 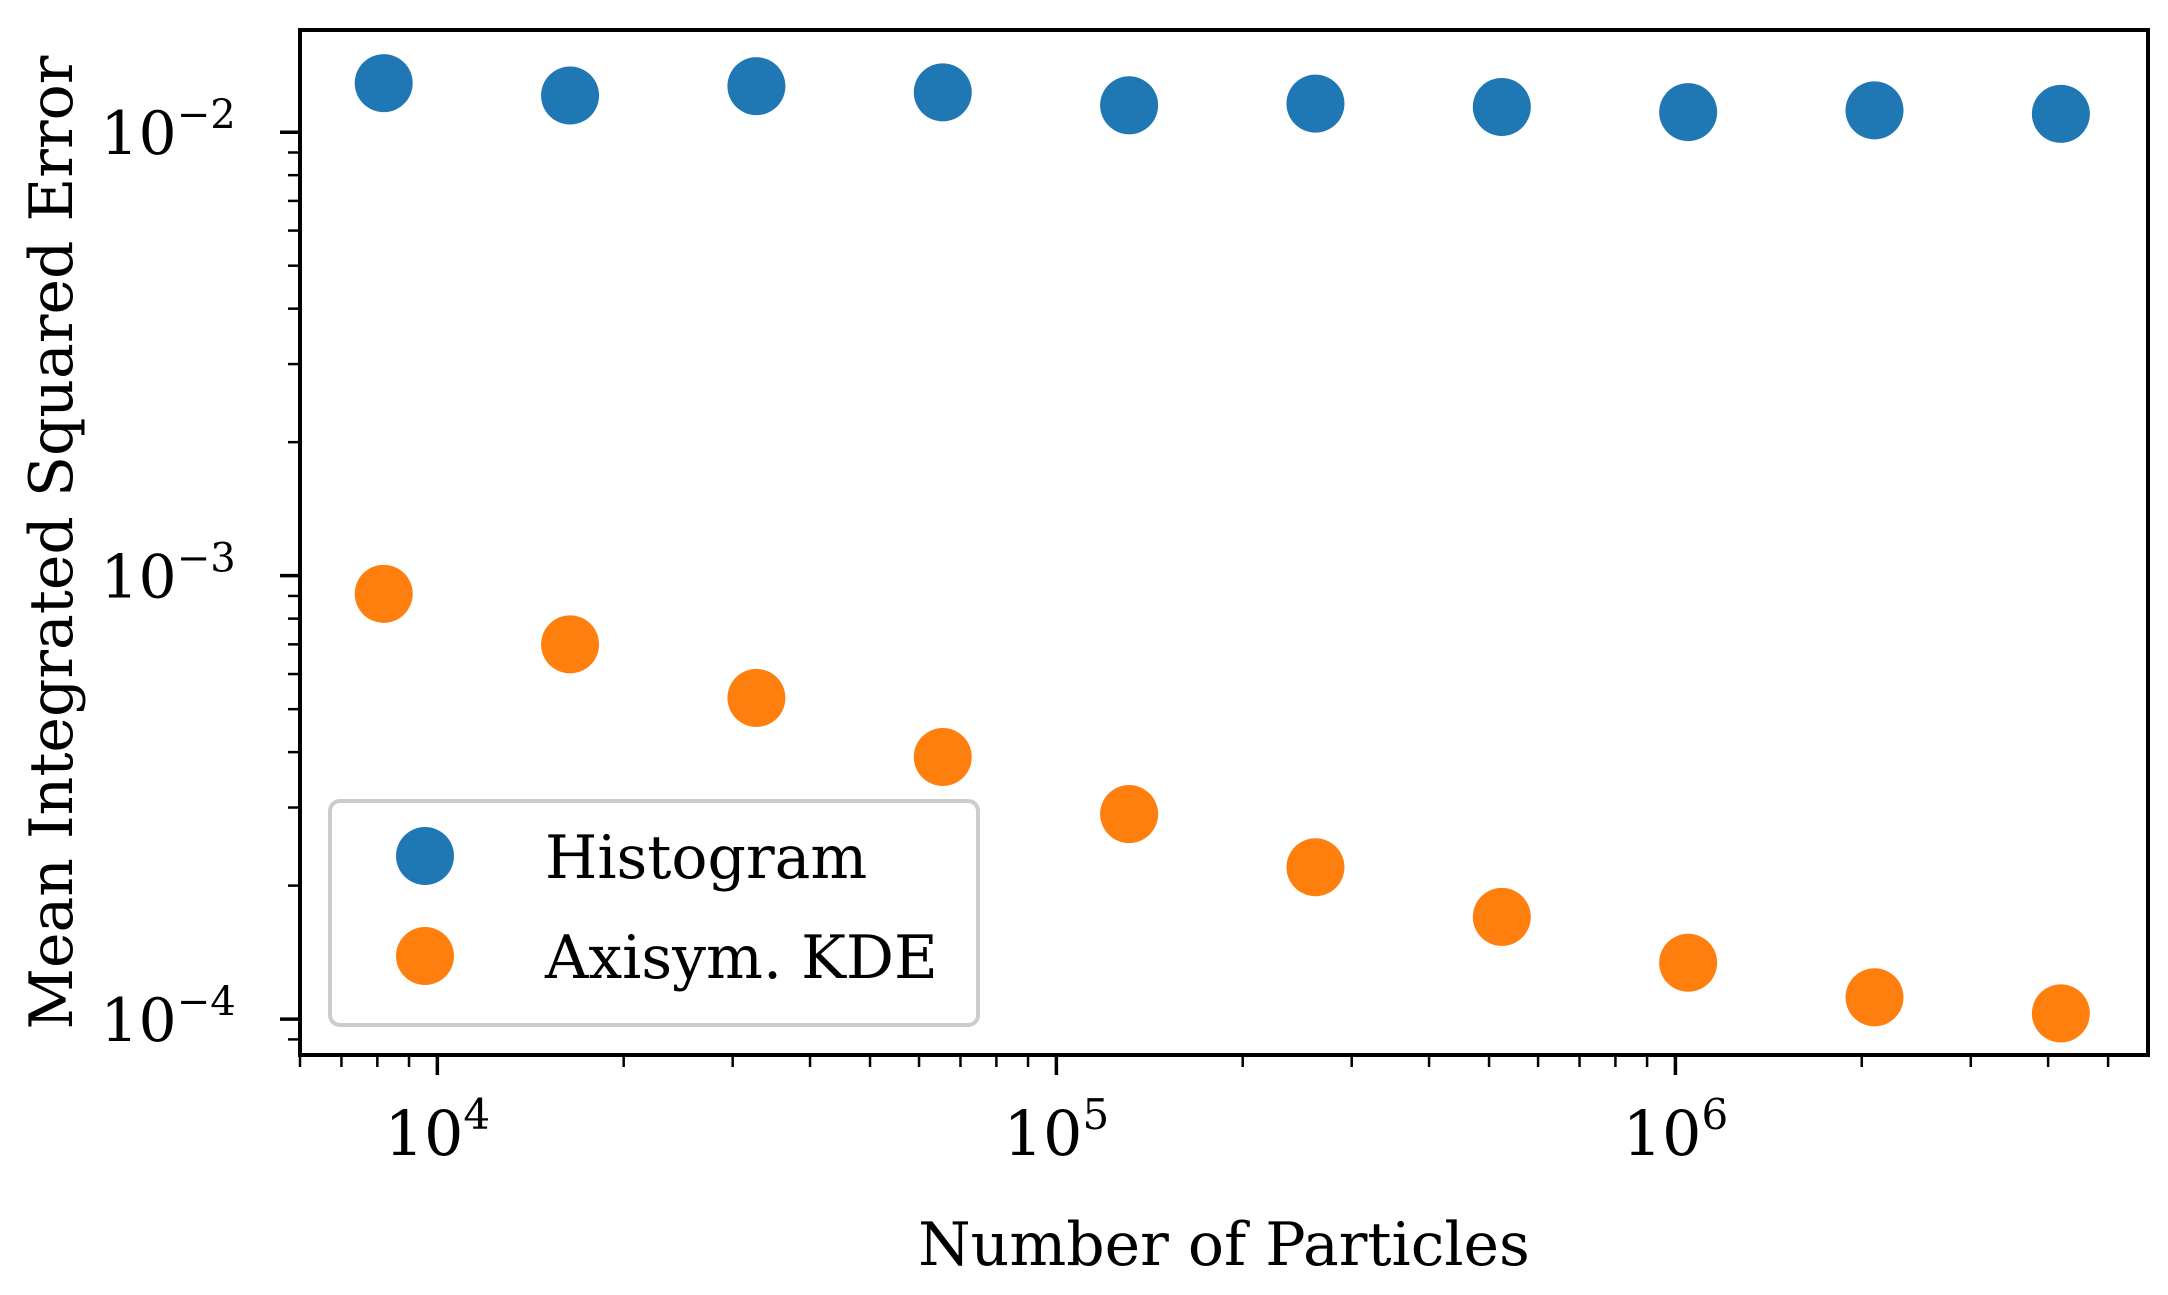 I want to click on y-tick-label: 10⁻², so click(x=167, y=130).